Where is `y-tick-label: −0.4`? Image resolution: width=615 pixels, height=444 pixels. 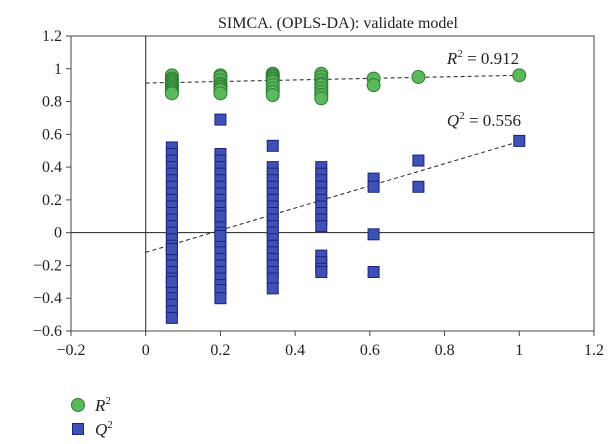 y-tick-label: −0.4 is located at coordinates (47, 298).